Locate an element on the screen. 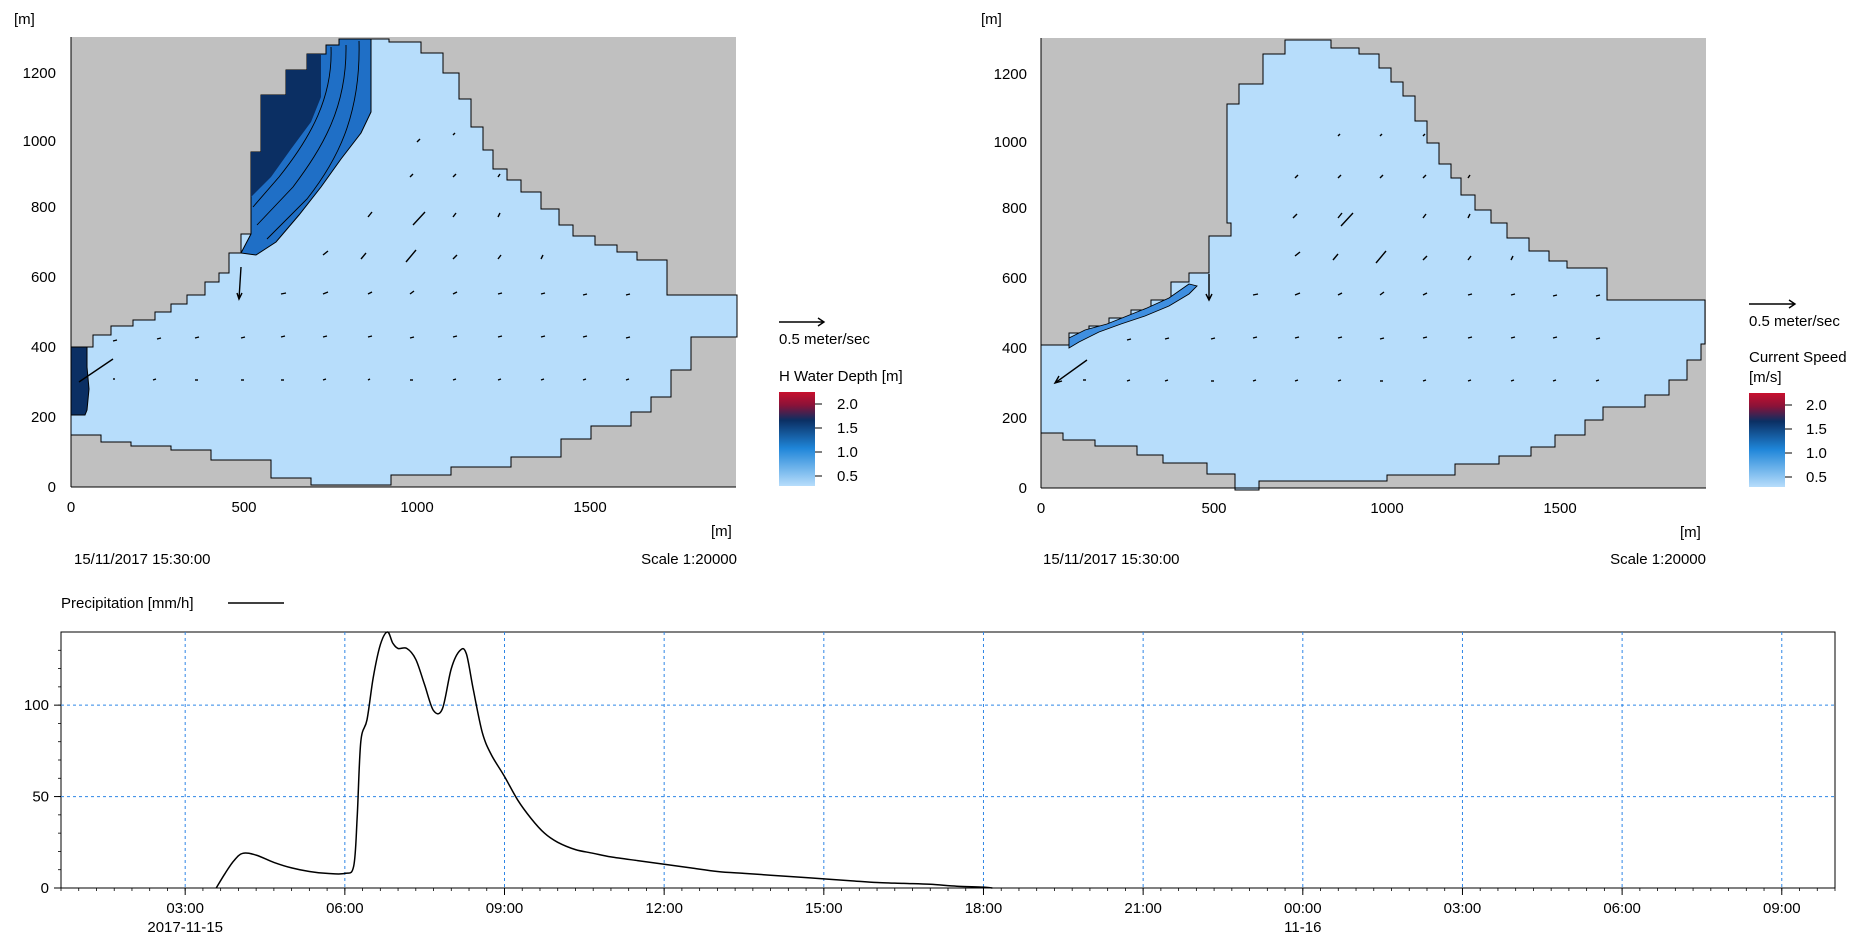  chart-date-label: 11-16 is located at coordinates (1302, 927).